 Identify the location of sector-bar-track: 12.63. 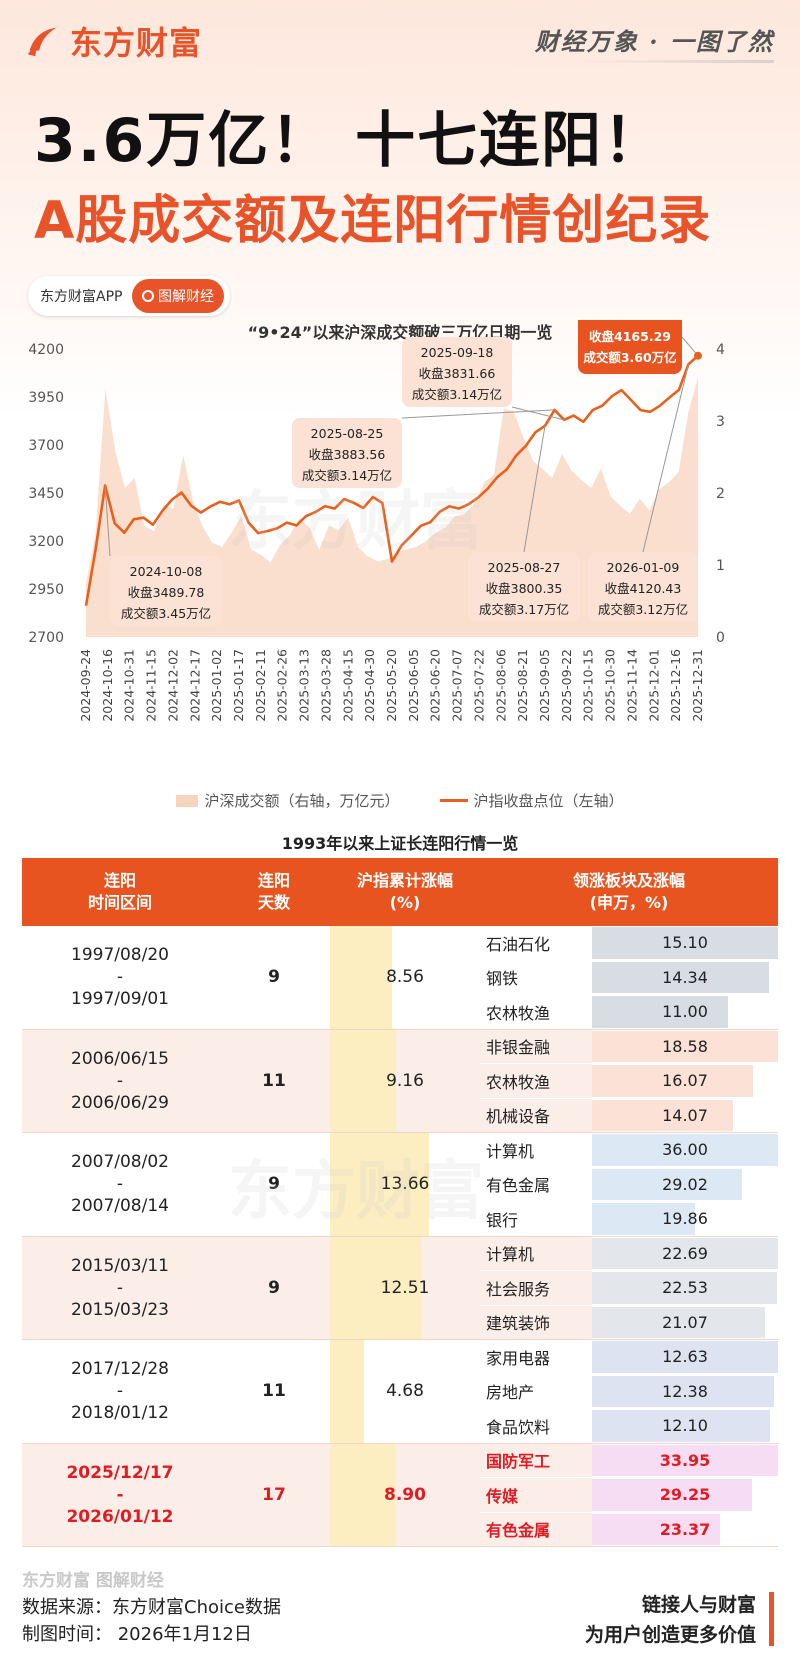
(685, 1357).